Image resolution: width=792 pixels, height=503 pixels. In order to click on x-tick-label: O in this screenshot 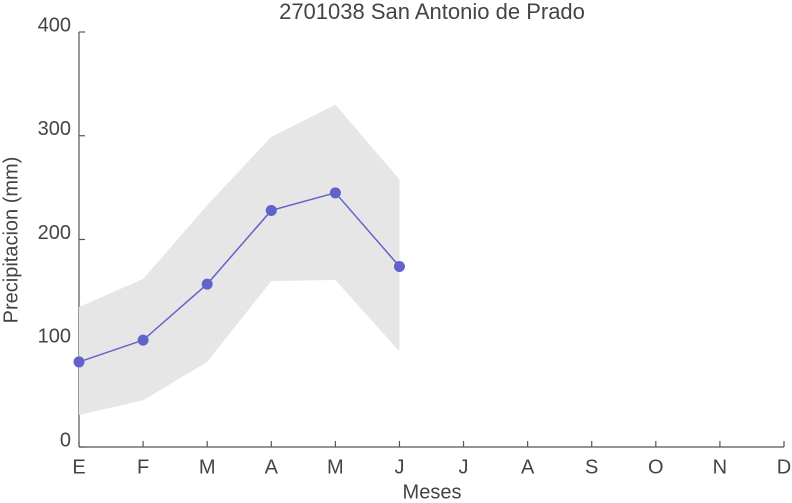, I will do `click(656, 467)`.